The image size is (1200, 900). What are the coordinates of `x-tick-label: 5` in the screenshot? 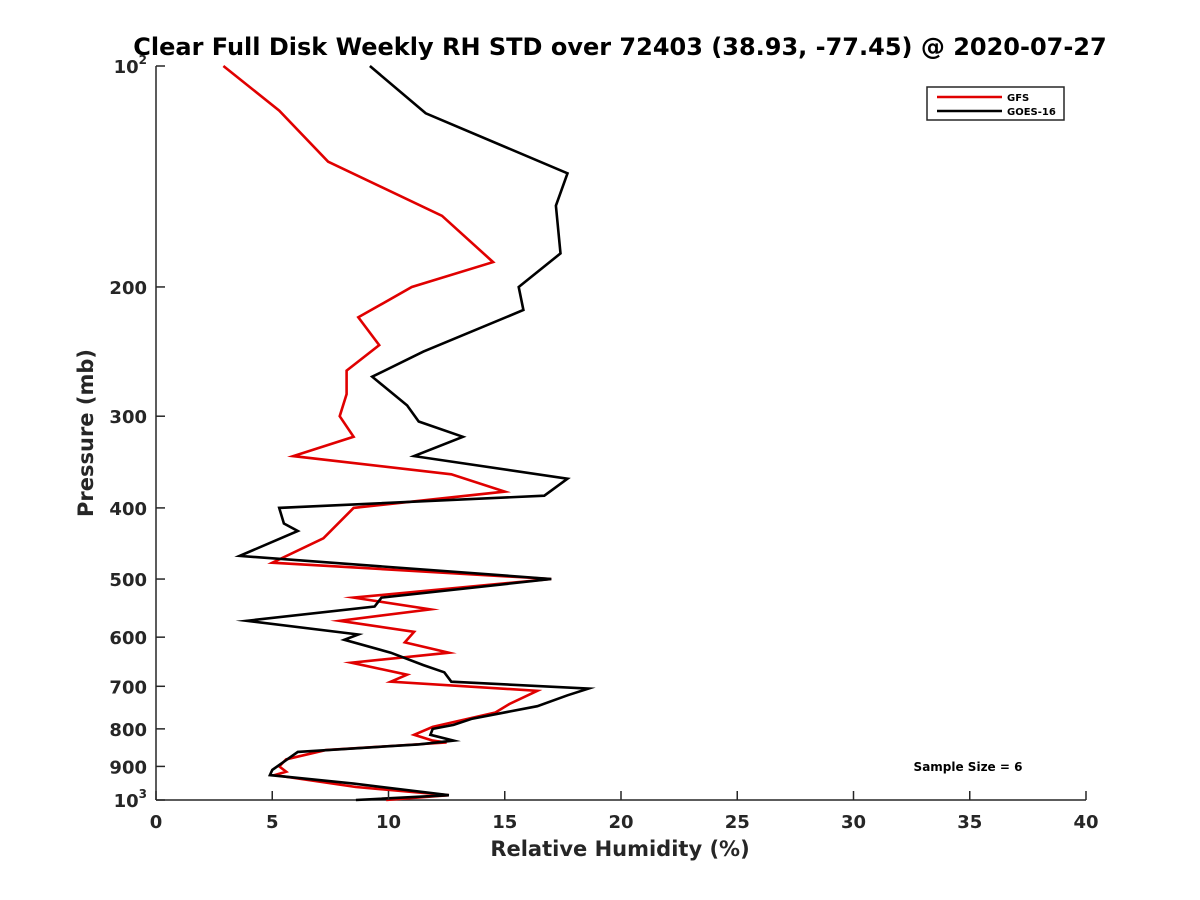 It's located at (272, 822).